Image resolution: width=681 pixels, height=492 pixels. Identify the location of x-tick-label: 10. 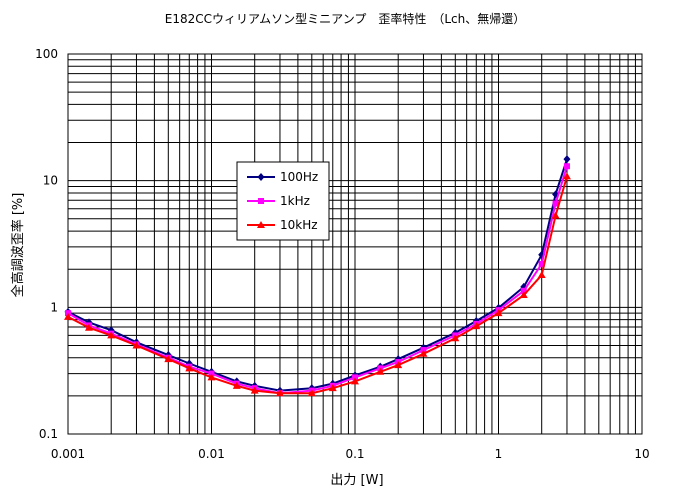
(641, 454).